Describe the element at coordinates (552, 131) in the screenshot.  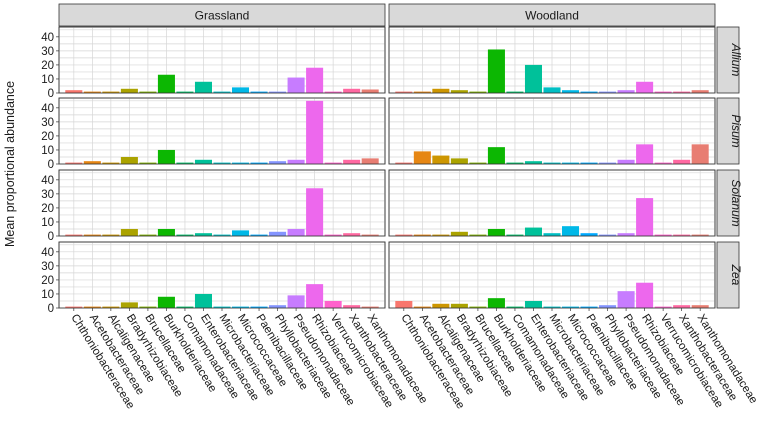
I see `panel-woodland-pisum` at that location.